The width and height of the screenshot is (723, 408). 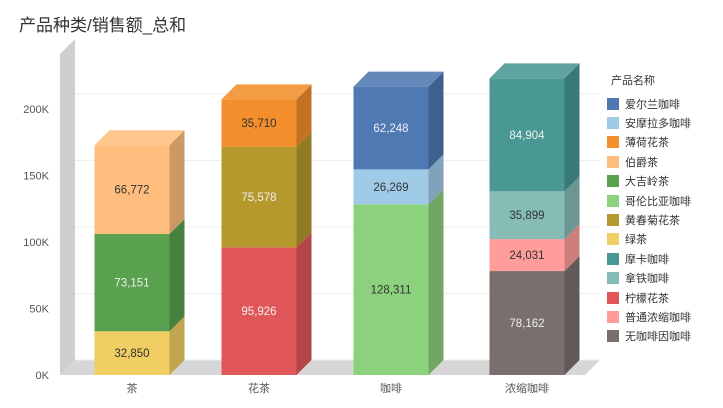 I want to click on legend-item: 拿铁咖啡, so click(x=649, y=278).